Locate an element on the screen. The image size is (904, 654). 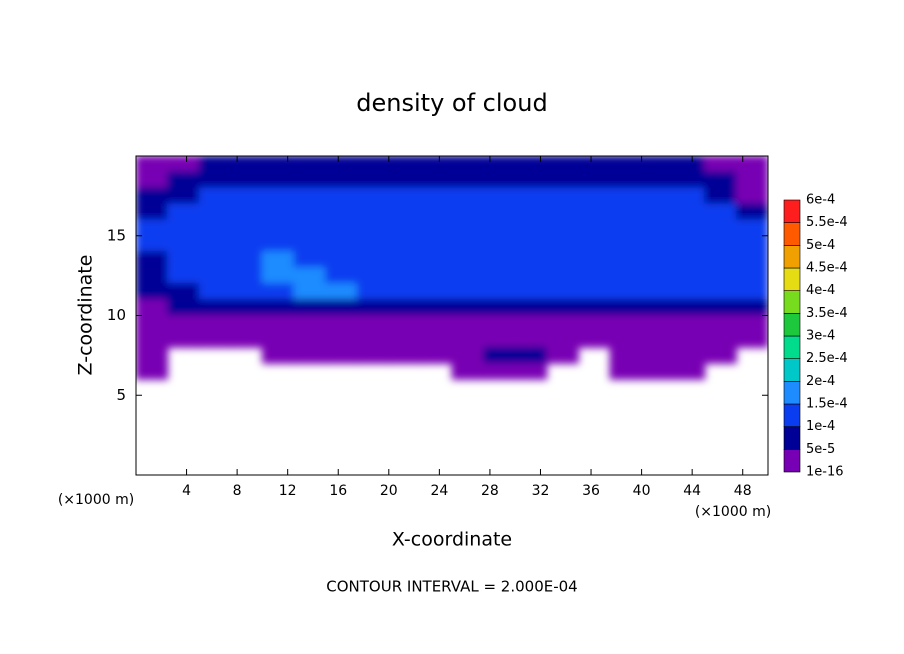
x-tick-label: 28 is located at coordinates (490, 491).